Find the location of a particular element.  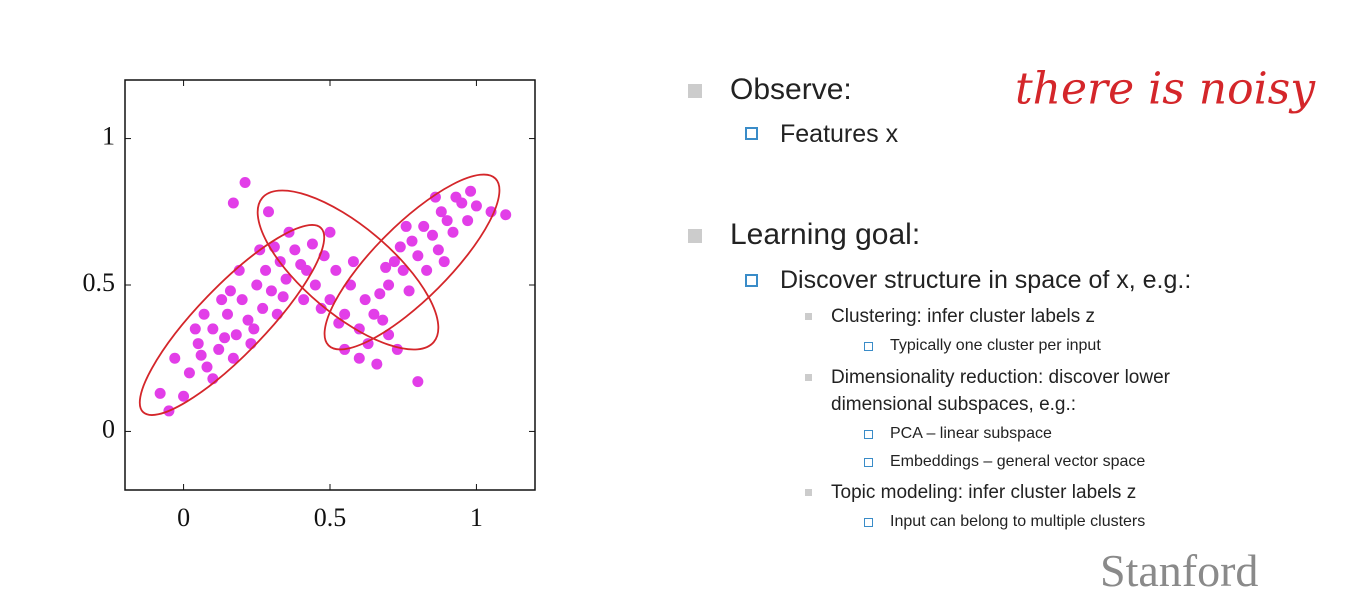

bullet-text: Discover structure in space of x, e.g.: is located at coordinates (986, 280).